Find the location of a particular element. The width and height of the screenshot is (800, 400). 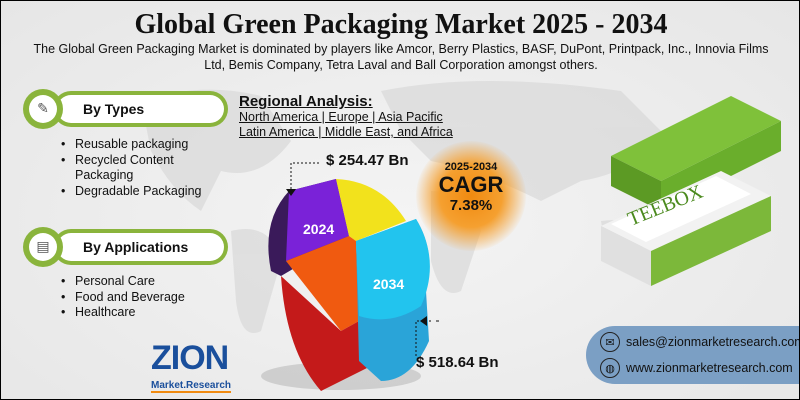

list-item: Recycled Content Packaging is located at coordinates (131, 168).